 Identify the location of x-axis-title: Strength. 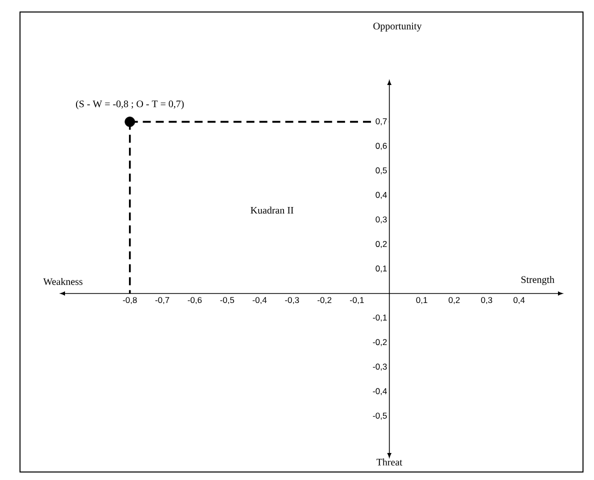
(537, 281).